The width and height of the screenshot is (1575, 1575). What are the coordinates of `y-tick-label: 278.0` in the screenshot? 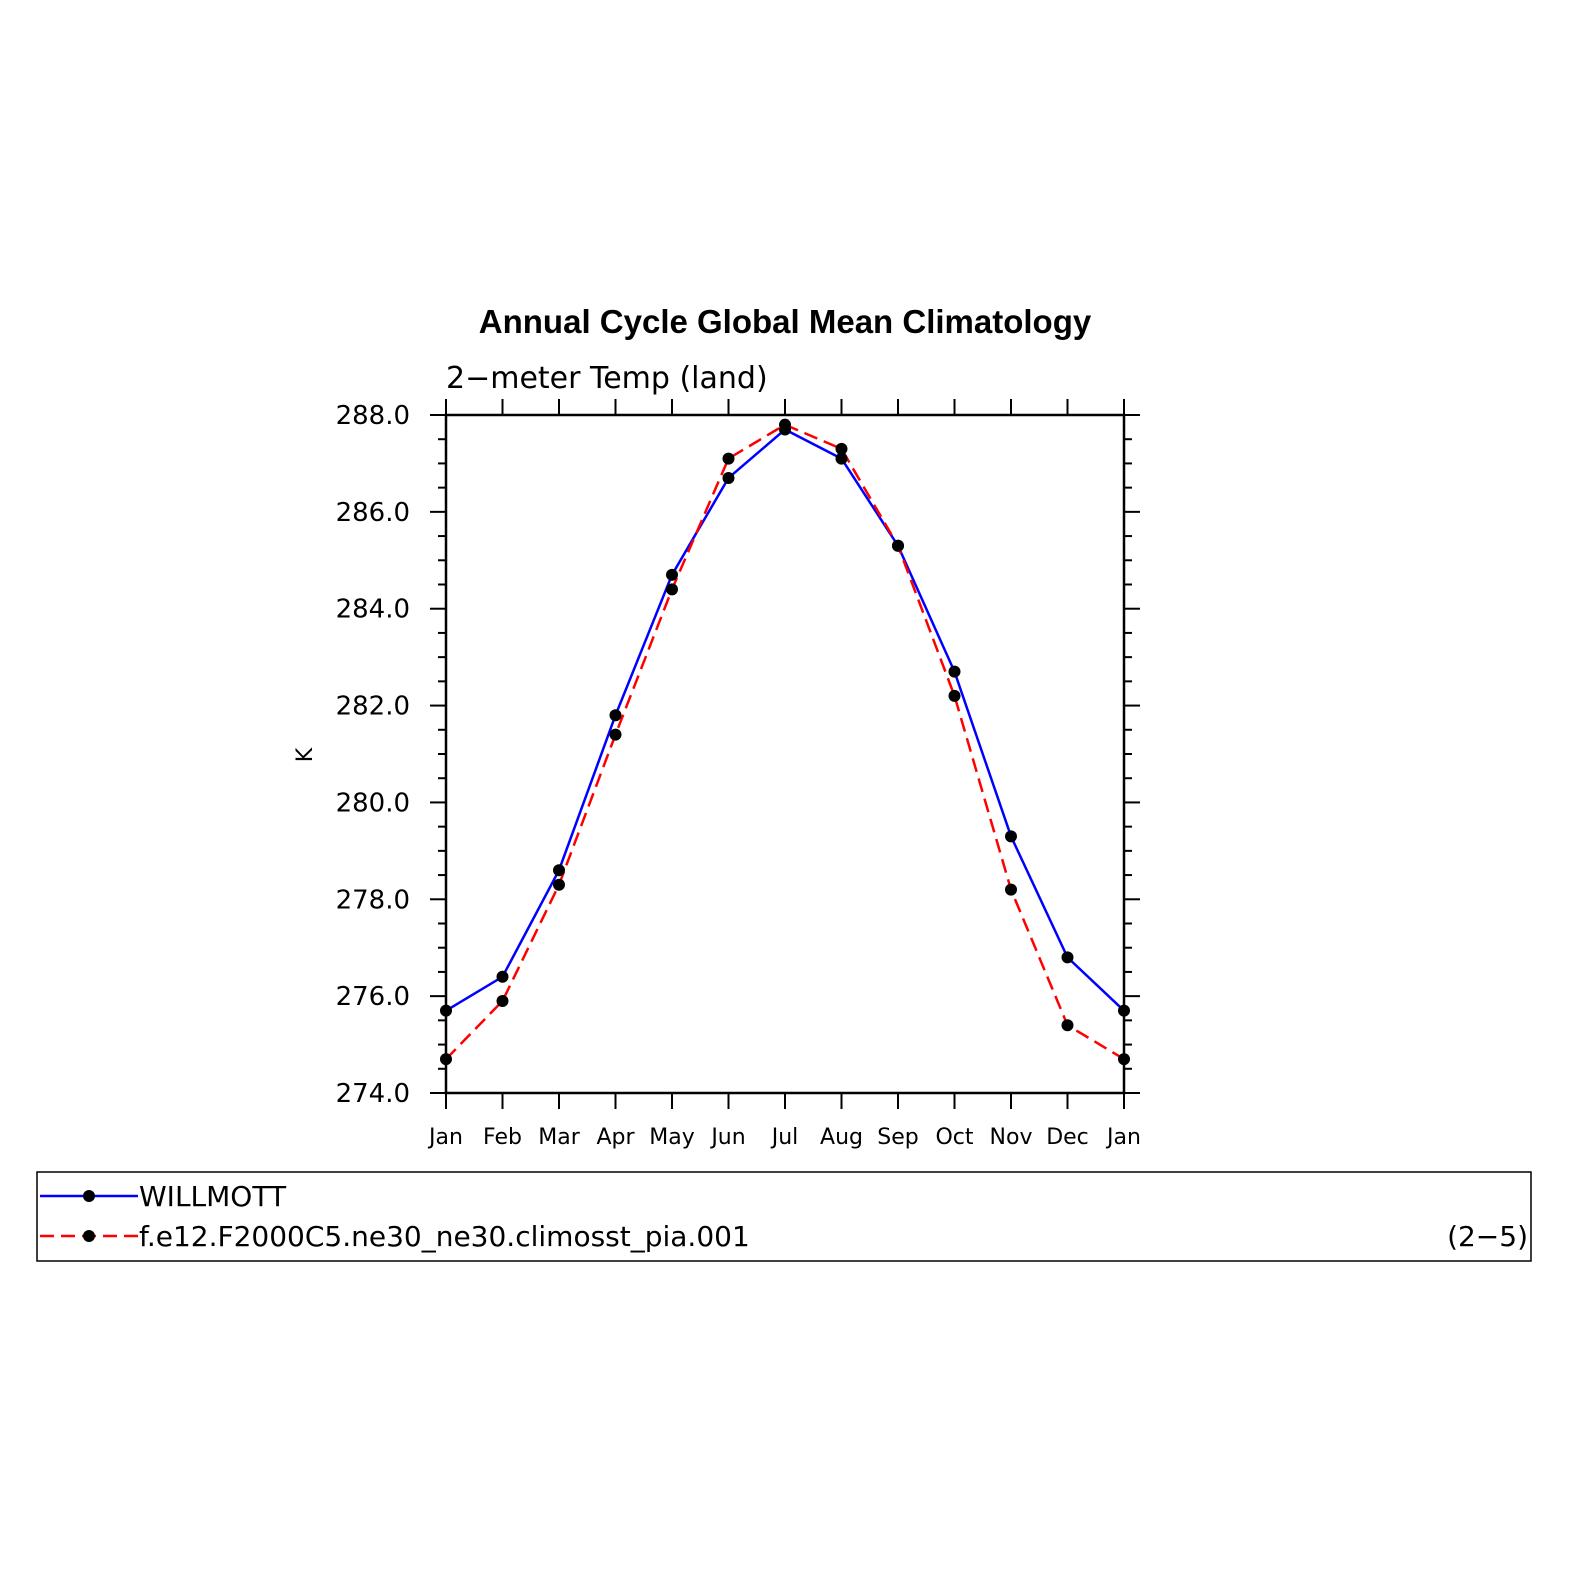 It's located at (373, 900).